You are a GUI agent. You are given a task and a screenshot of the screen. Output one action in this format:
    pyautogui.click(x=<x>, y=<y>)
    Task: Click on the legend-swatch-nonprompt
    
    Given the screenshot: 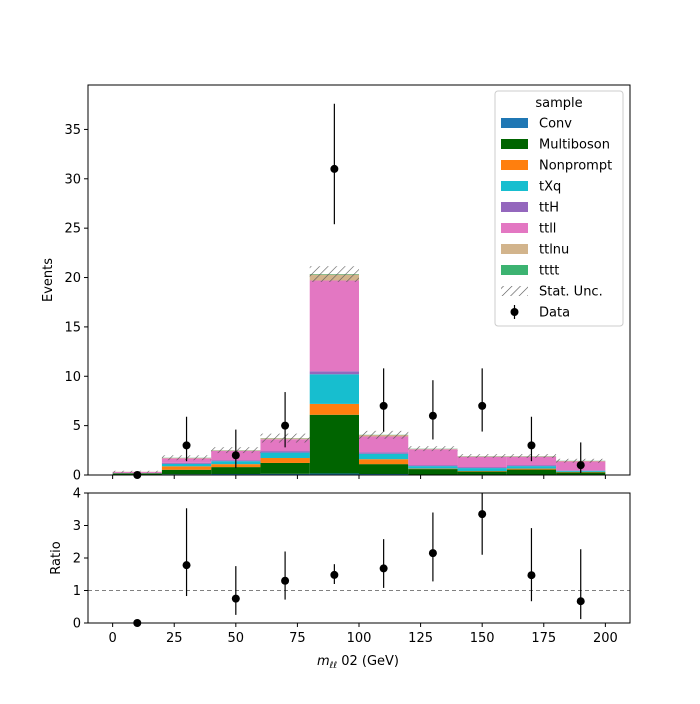 What is the action you would take?
    pyautogui.click(x=514, y=165)
    